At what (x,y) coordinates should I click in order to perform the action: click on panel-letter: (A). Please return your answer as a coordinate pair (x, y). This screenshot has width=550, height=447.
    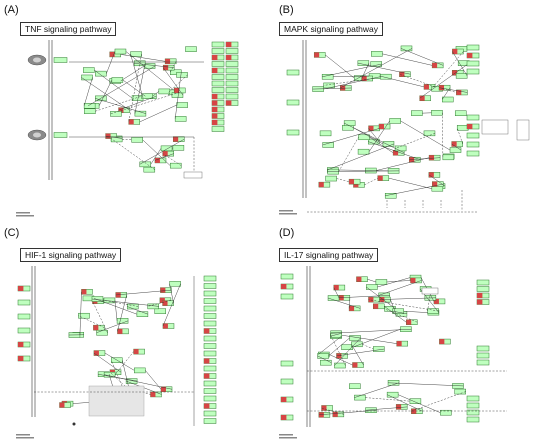
    Looking at the image, I should click on (11, 10).